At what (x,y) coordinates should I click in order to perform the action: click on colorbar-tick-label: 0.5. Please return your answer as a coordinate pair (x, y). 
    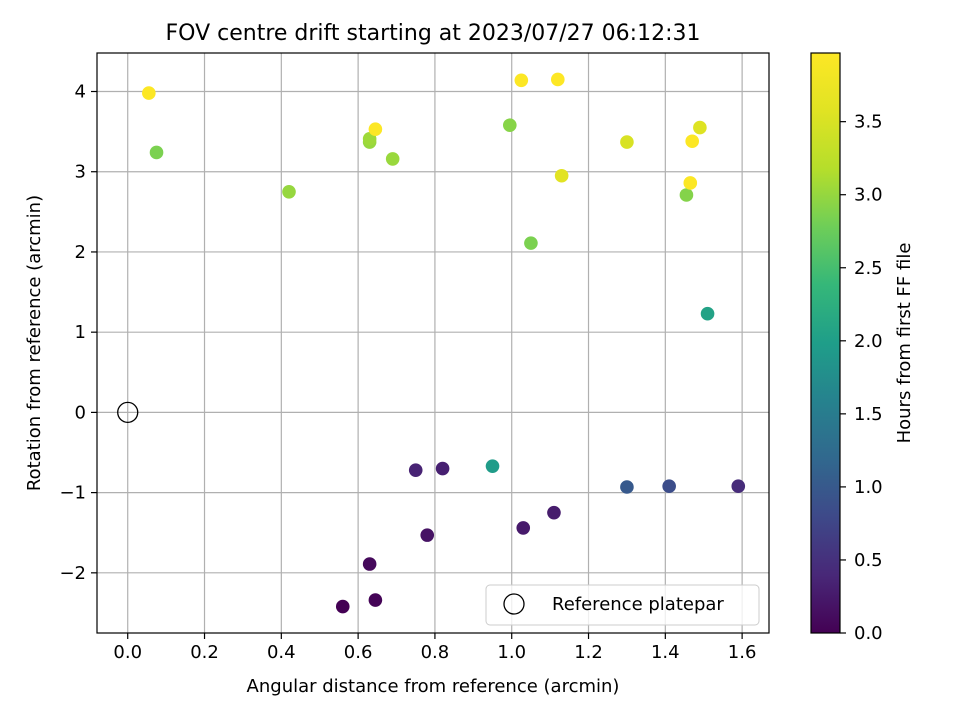
    Looking at the image, I should click on (868, 560).